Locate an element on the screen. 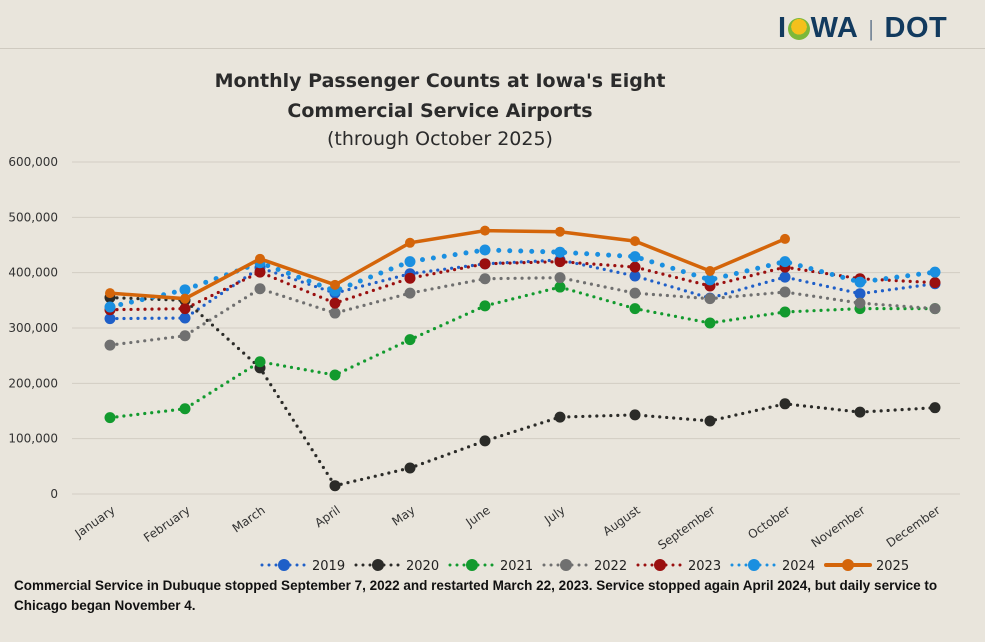 The width and height of the screenshot is (985, 642). y-tick-label: 600,000 is located at coordinates (33, 162).